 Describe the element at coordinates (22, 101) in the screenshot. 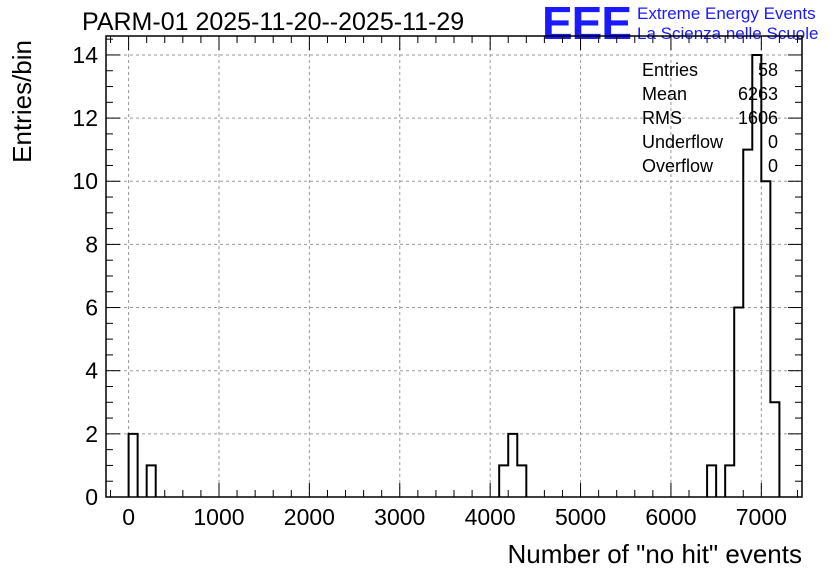

I see `y-axis-label: Entries/bin` at that location.